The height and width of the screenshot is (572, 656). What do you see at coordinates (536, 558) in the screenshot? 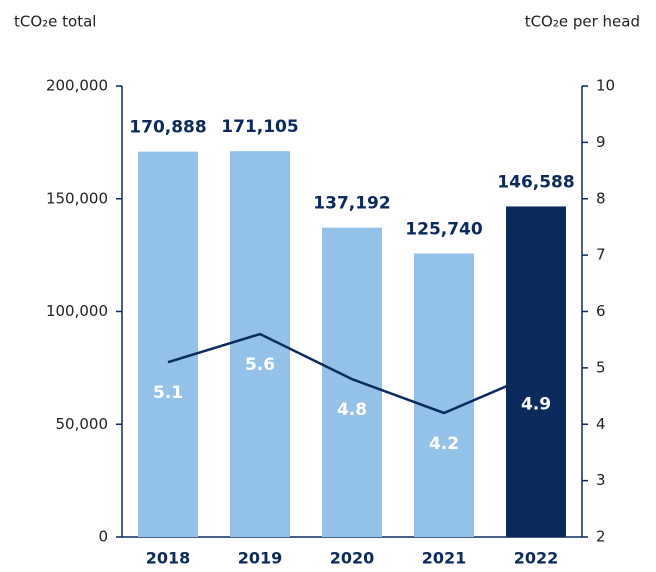
I see `x-tick-label: 2022` at bounding box center [536, 558].